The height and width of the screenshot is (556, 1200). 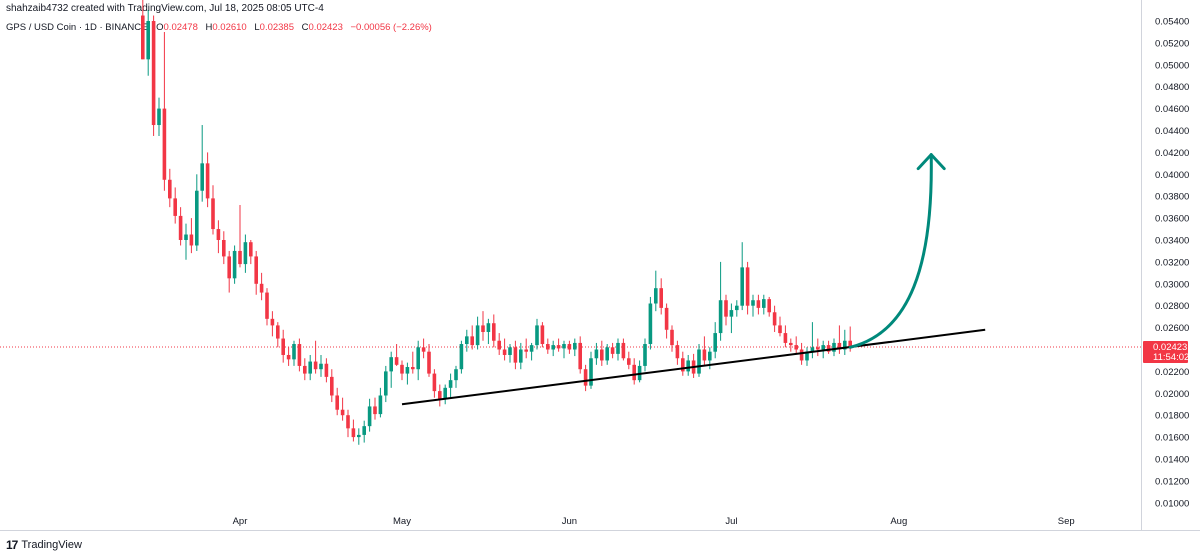 I want to click on price-tick-label: 0.01800, so click(x=1172, y=416).